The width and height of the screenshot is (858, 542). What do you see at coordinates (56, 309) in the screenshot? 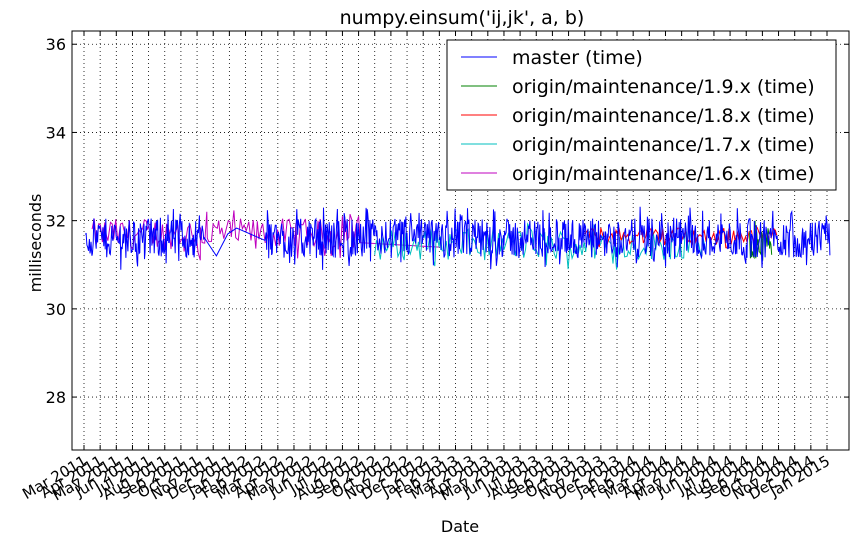
I see `y-tick-label: 30` at bounding box center [56, 309].